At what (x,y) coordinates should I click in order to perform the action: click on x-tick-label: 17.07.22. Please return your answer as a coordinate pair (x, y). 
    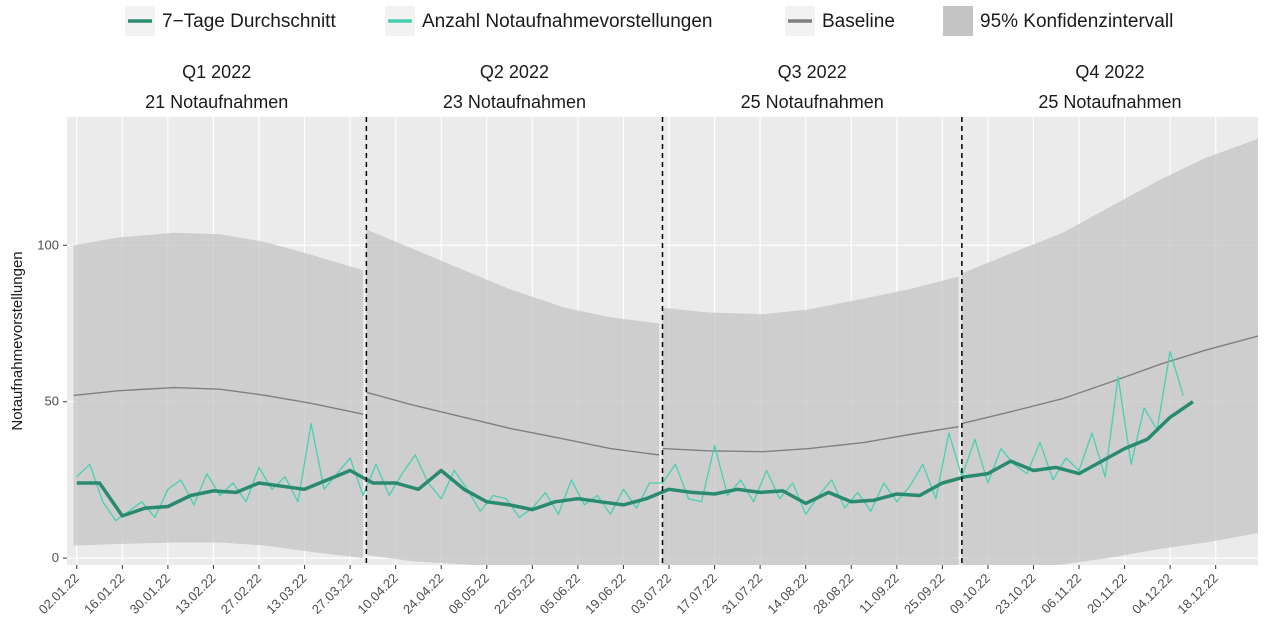
    Looking at the image, I should click on (696, 594).